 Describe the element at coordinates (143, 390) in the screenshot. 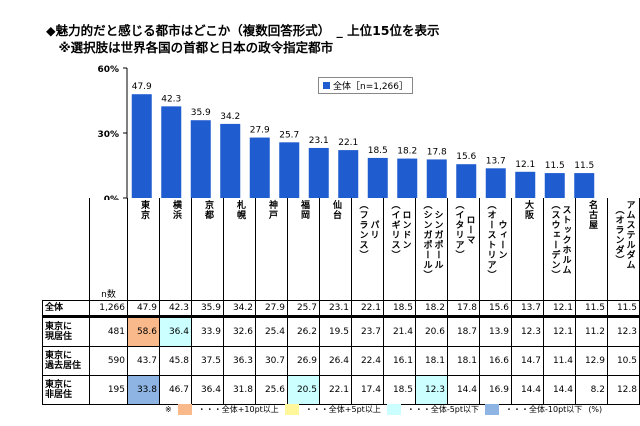

I see `value-cell: 33.8` at that location.